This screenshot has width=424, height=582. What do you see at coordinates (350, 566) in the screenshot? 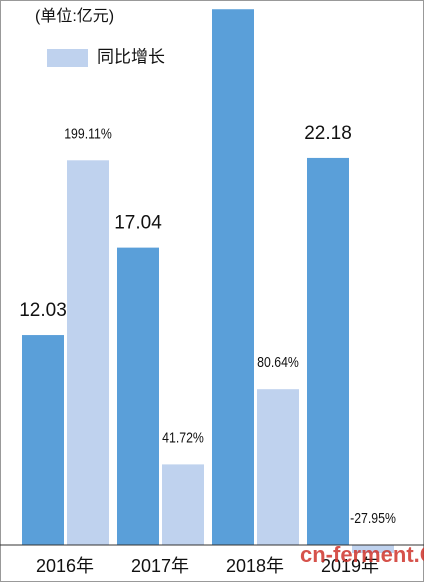
I see `x-tick-label: 2019年` at bounding box center [350, 566].